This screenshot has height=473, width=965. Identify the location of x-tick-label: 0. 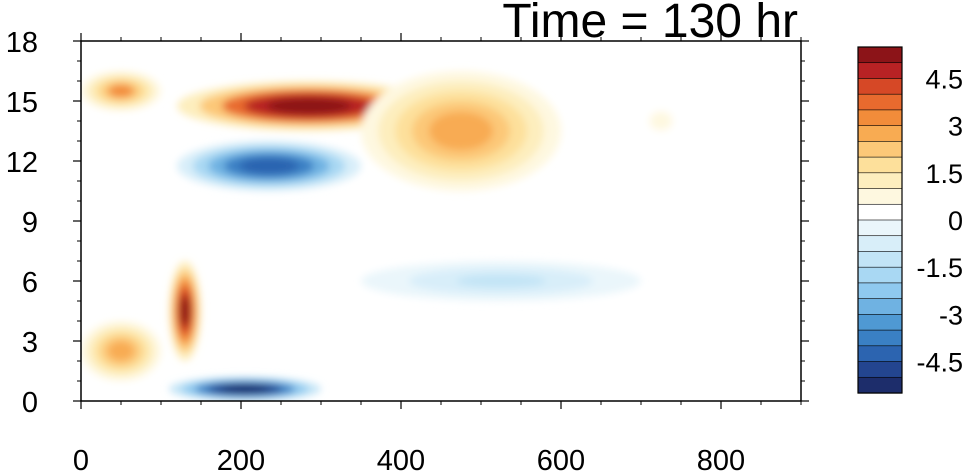
(81, 459).